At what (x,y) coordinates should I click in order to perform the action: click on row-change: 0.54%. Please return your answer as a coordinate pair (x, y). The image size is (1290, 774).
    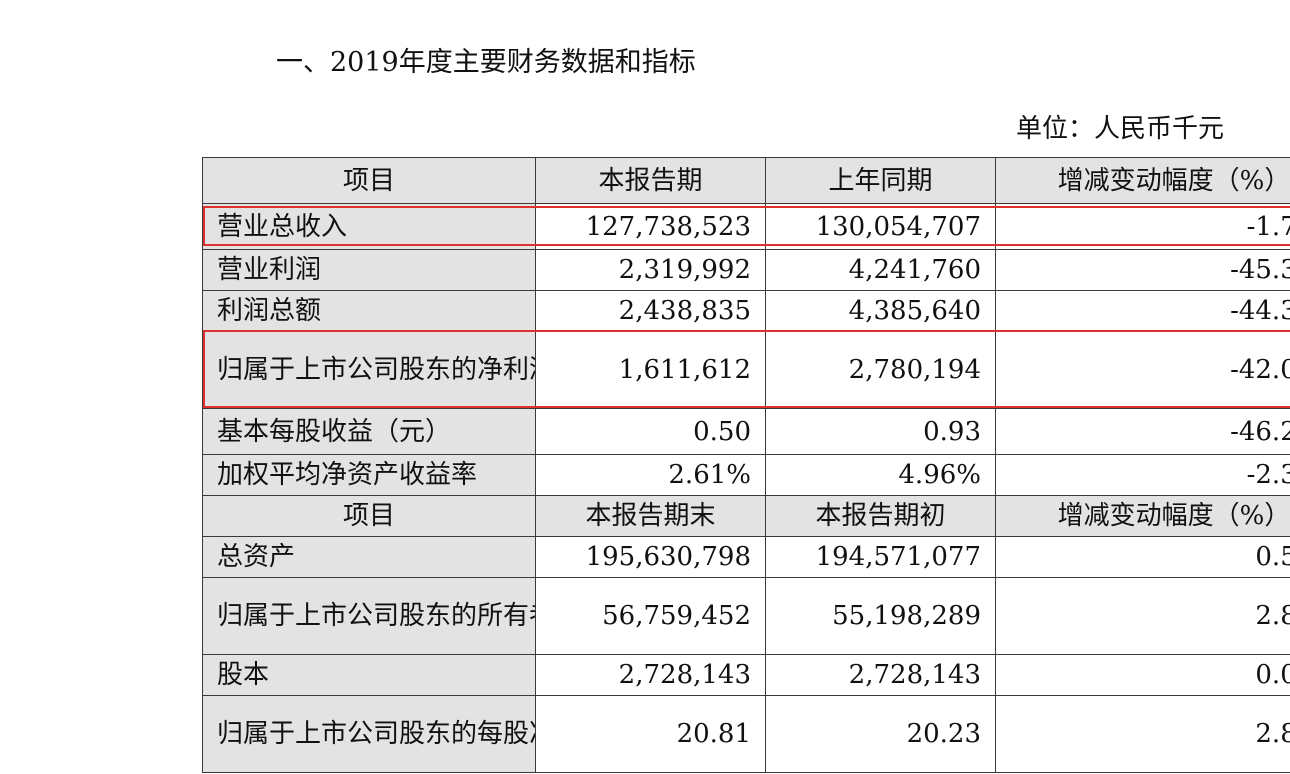
    Looking at the image, I should click on (1142, 557).